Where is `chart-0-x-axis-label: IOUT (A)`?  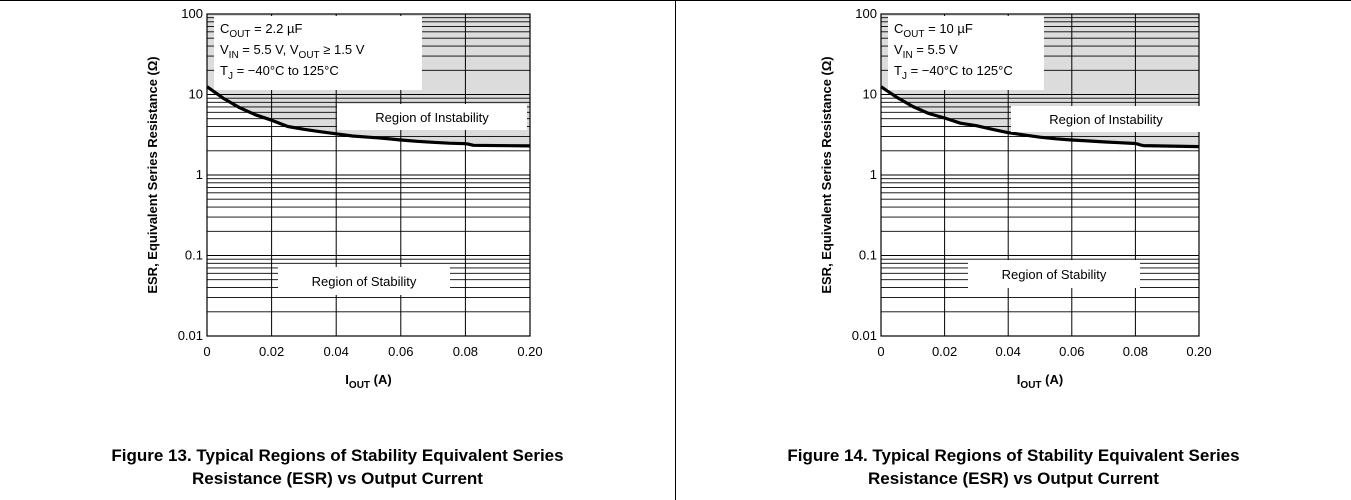
chart-0-x-axis-label: IOUT (A) is located at coordinates (368, 381).